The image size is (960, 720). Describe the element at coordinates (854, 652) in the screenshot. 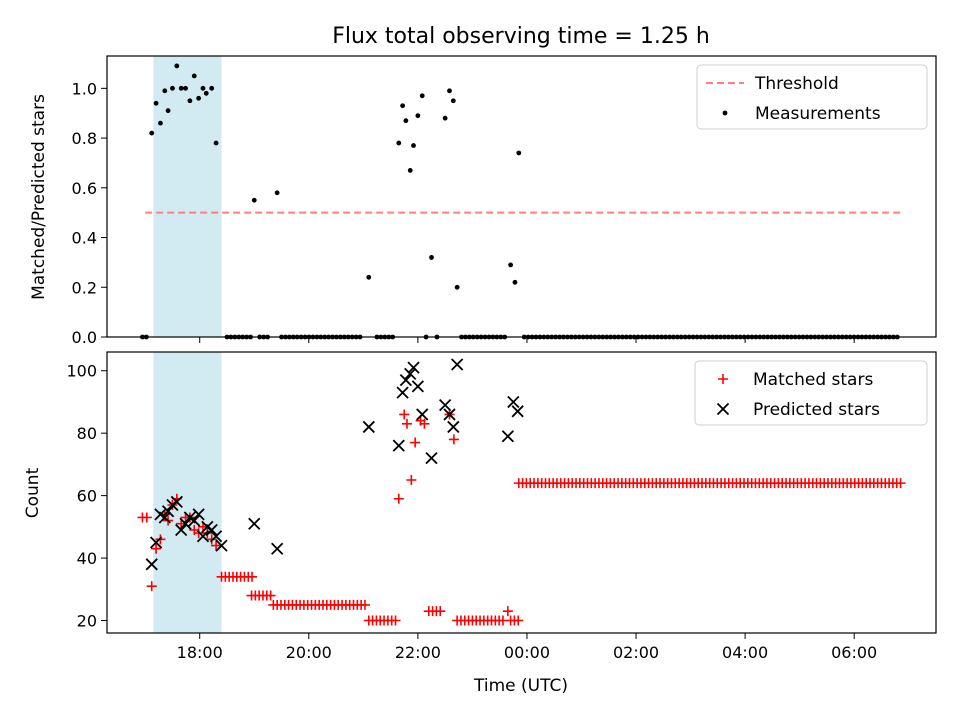

I see `x-tick-label: 06:00` at that location.